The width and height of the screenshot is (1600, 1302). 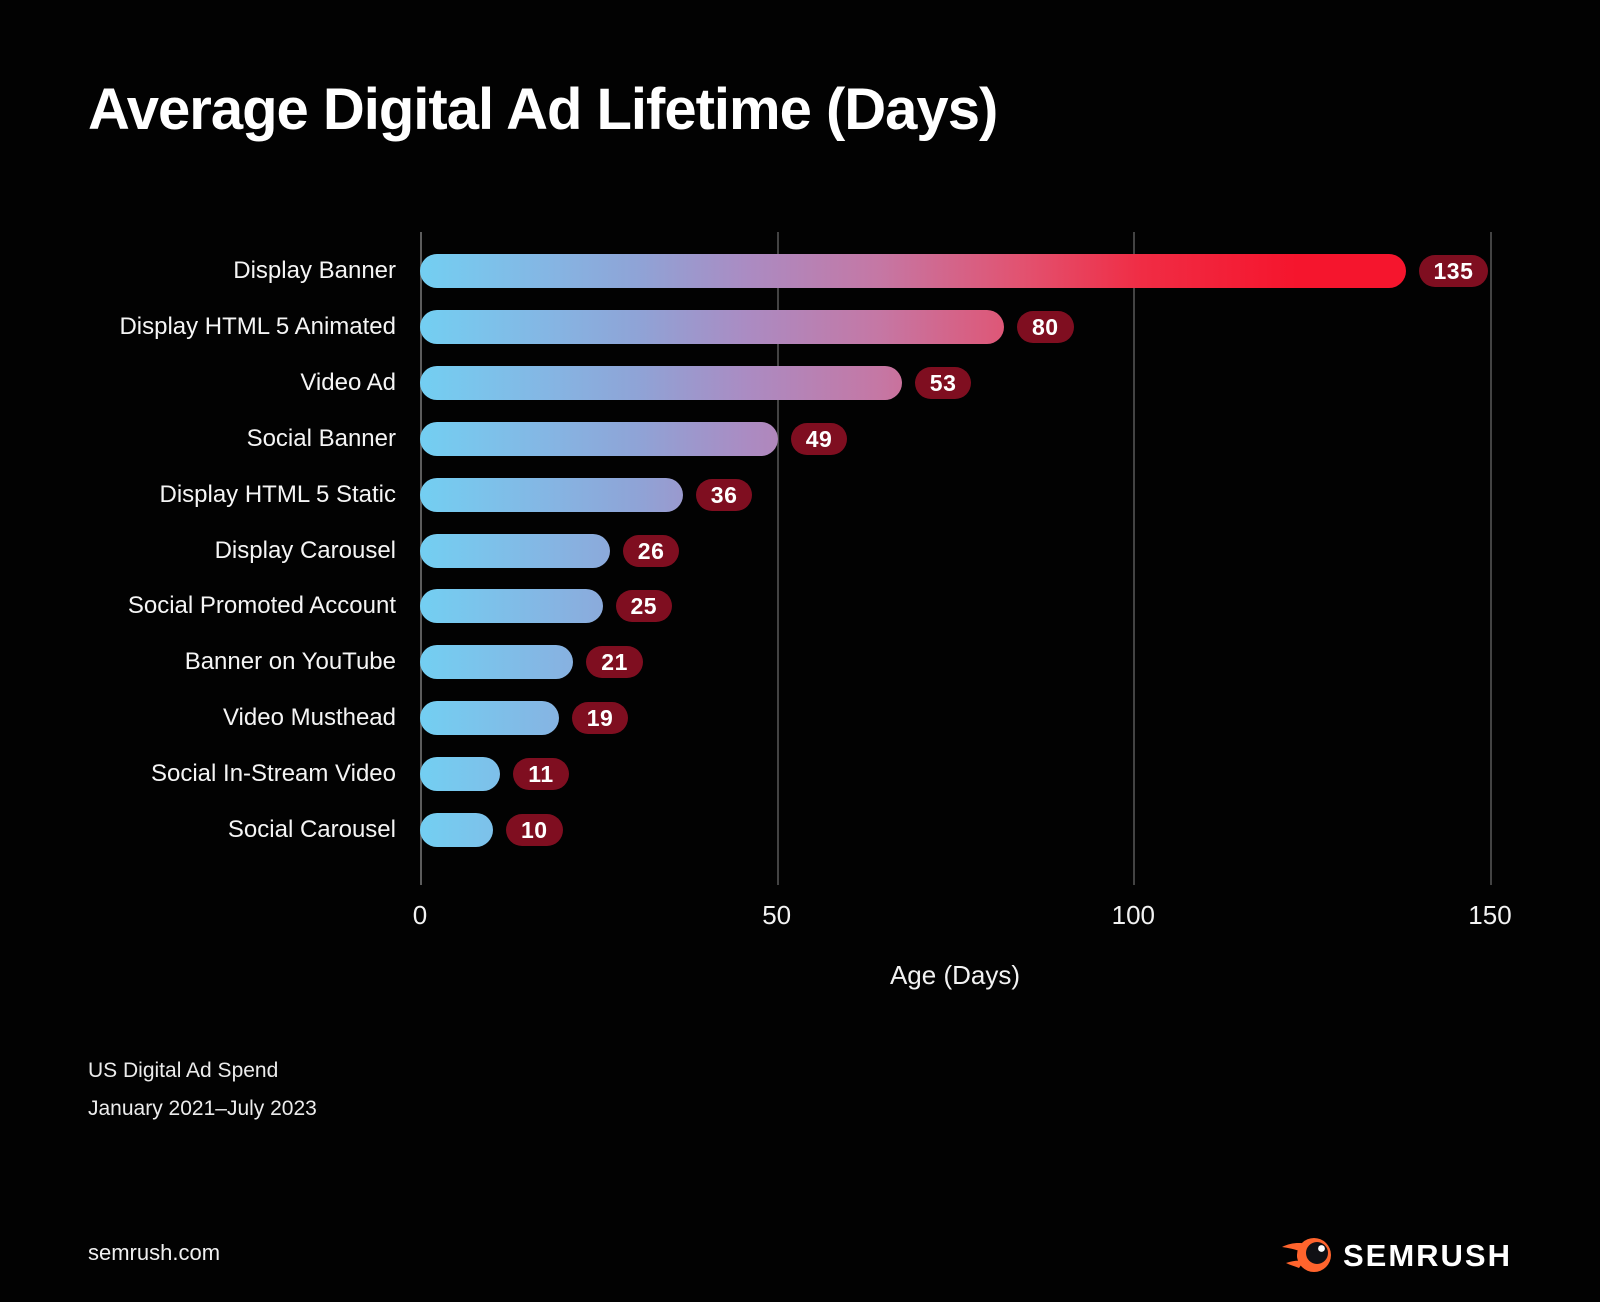 What do you see at coordinates (913, 271) in the screenshot?
I see `bar-display-banner` at bounding box center [913, 271].